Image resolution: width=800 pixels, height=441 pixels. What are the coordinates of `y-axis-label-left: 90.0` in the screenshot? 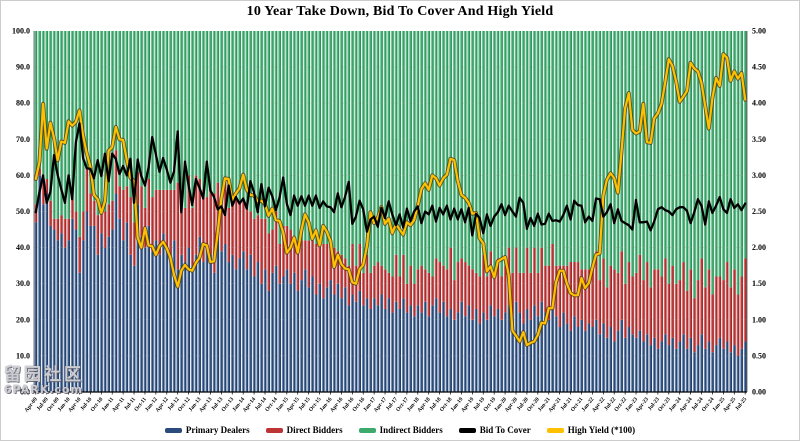 It's located at (23, 67).